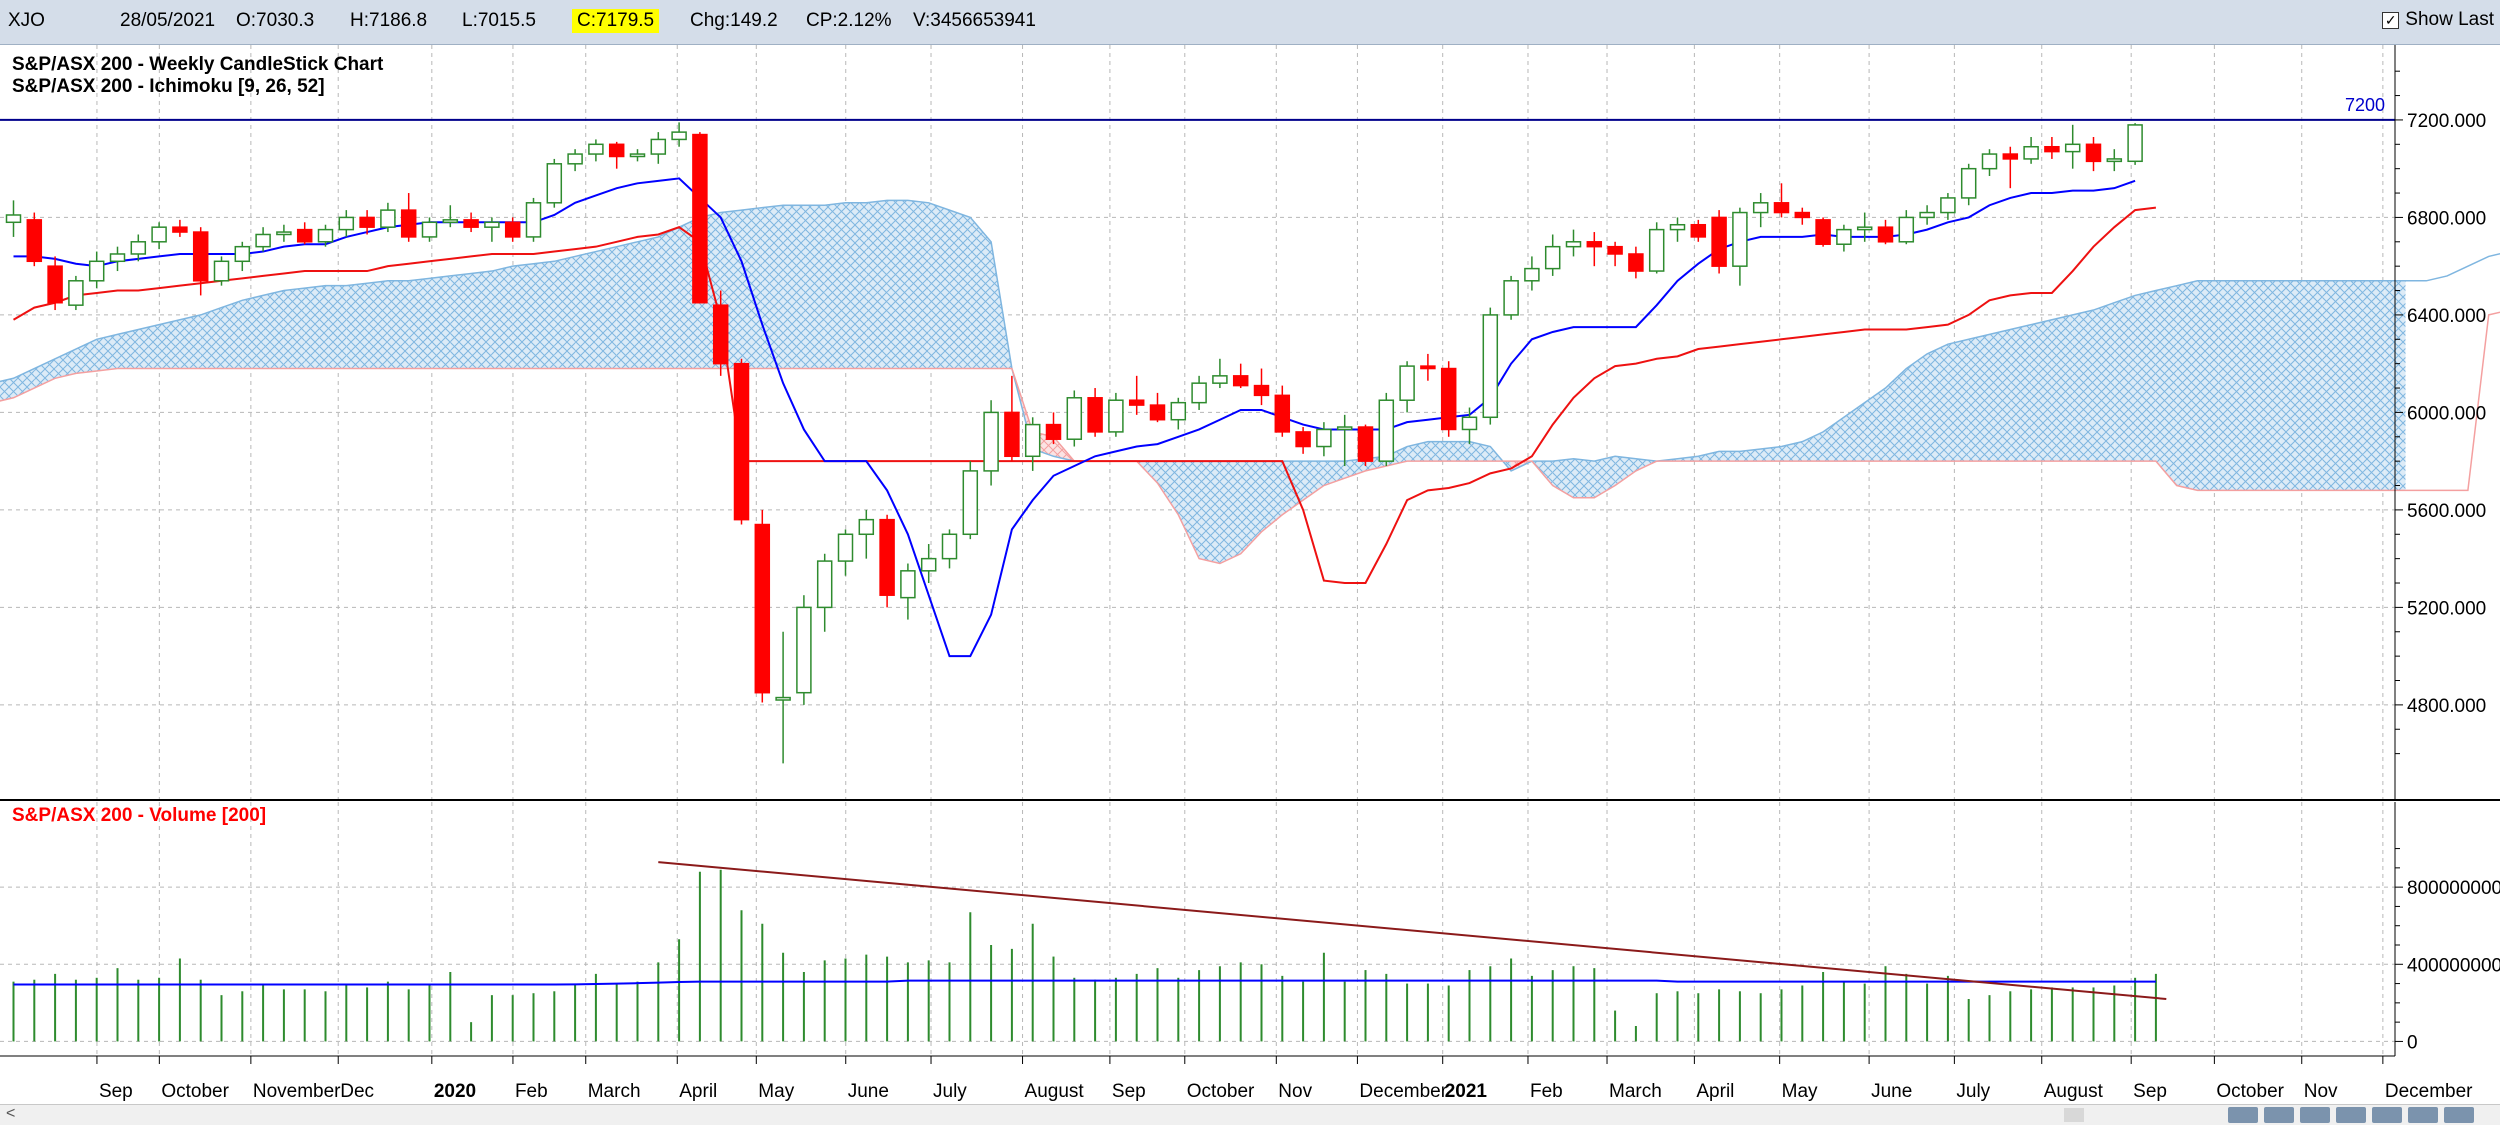 The width and height of the screenshot is (2500, 1125). I want to click on zoom-out-icon, so click(2243, 1115).